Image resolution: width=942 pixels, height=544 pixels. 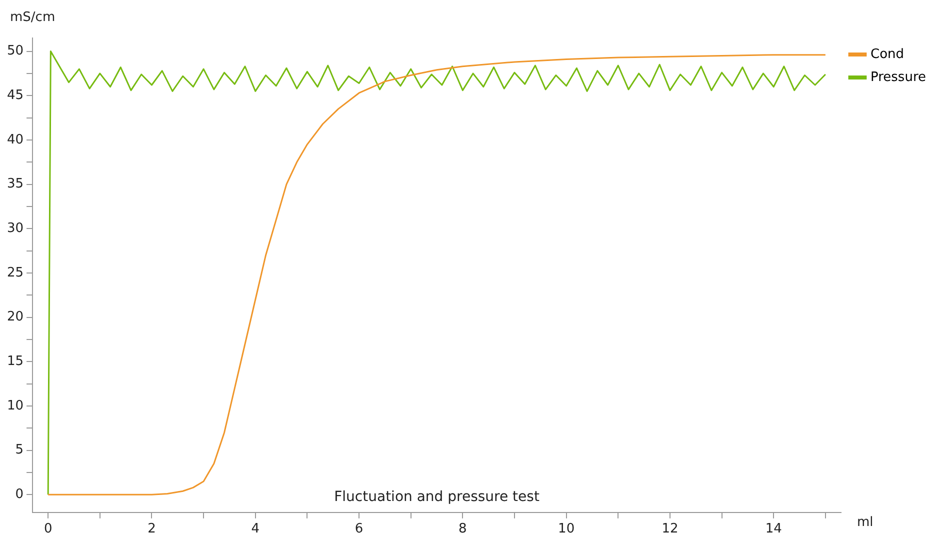 What do you see at coordinates (887, 54) in the screenshot?
I see `legend-label: Cond` at bounding box center [887, 54].